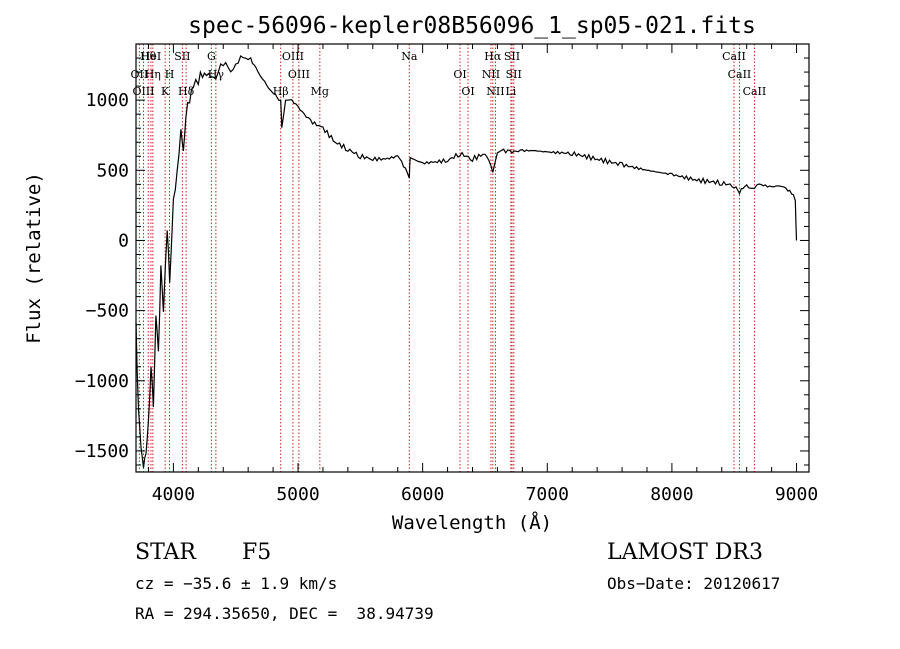 Image resolution: width=900 pixels, height=649 pixels. Describe the element at coordinates (299, 74) in the screenshot. I see `marker-label-13: OIII` at that location.